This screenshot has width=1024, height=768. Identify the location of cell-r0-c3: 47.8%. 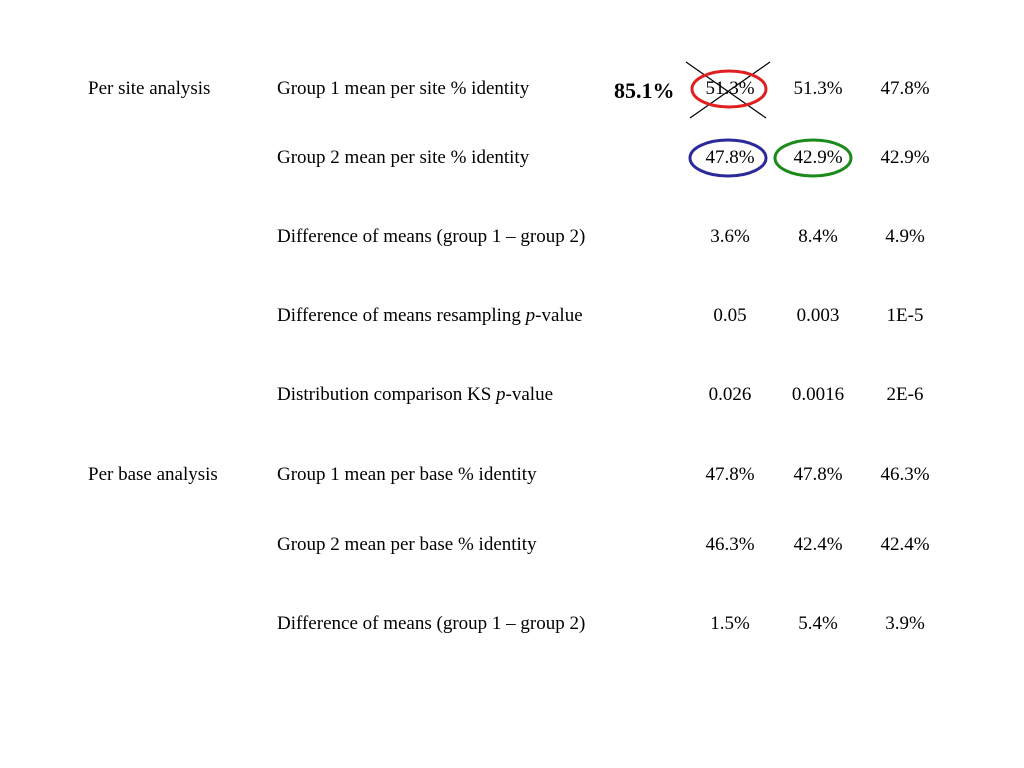
(905, 88).